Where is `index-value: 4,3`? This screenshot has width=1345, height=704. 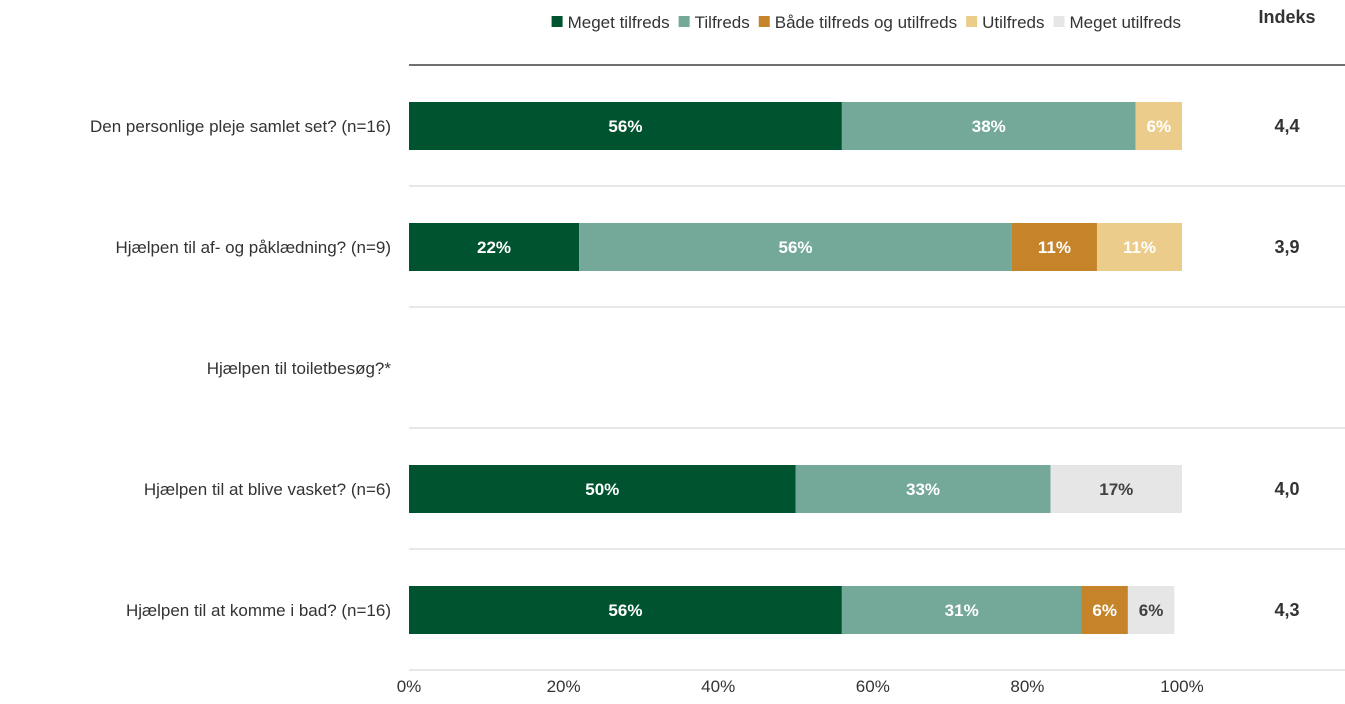 index-value: 4,3 is located at coordinates (1286, 610).